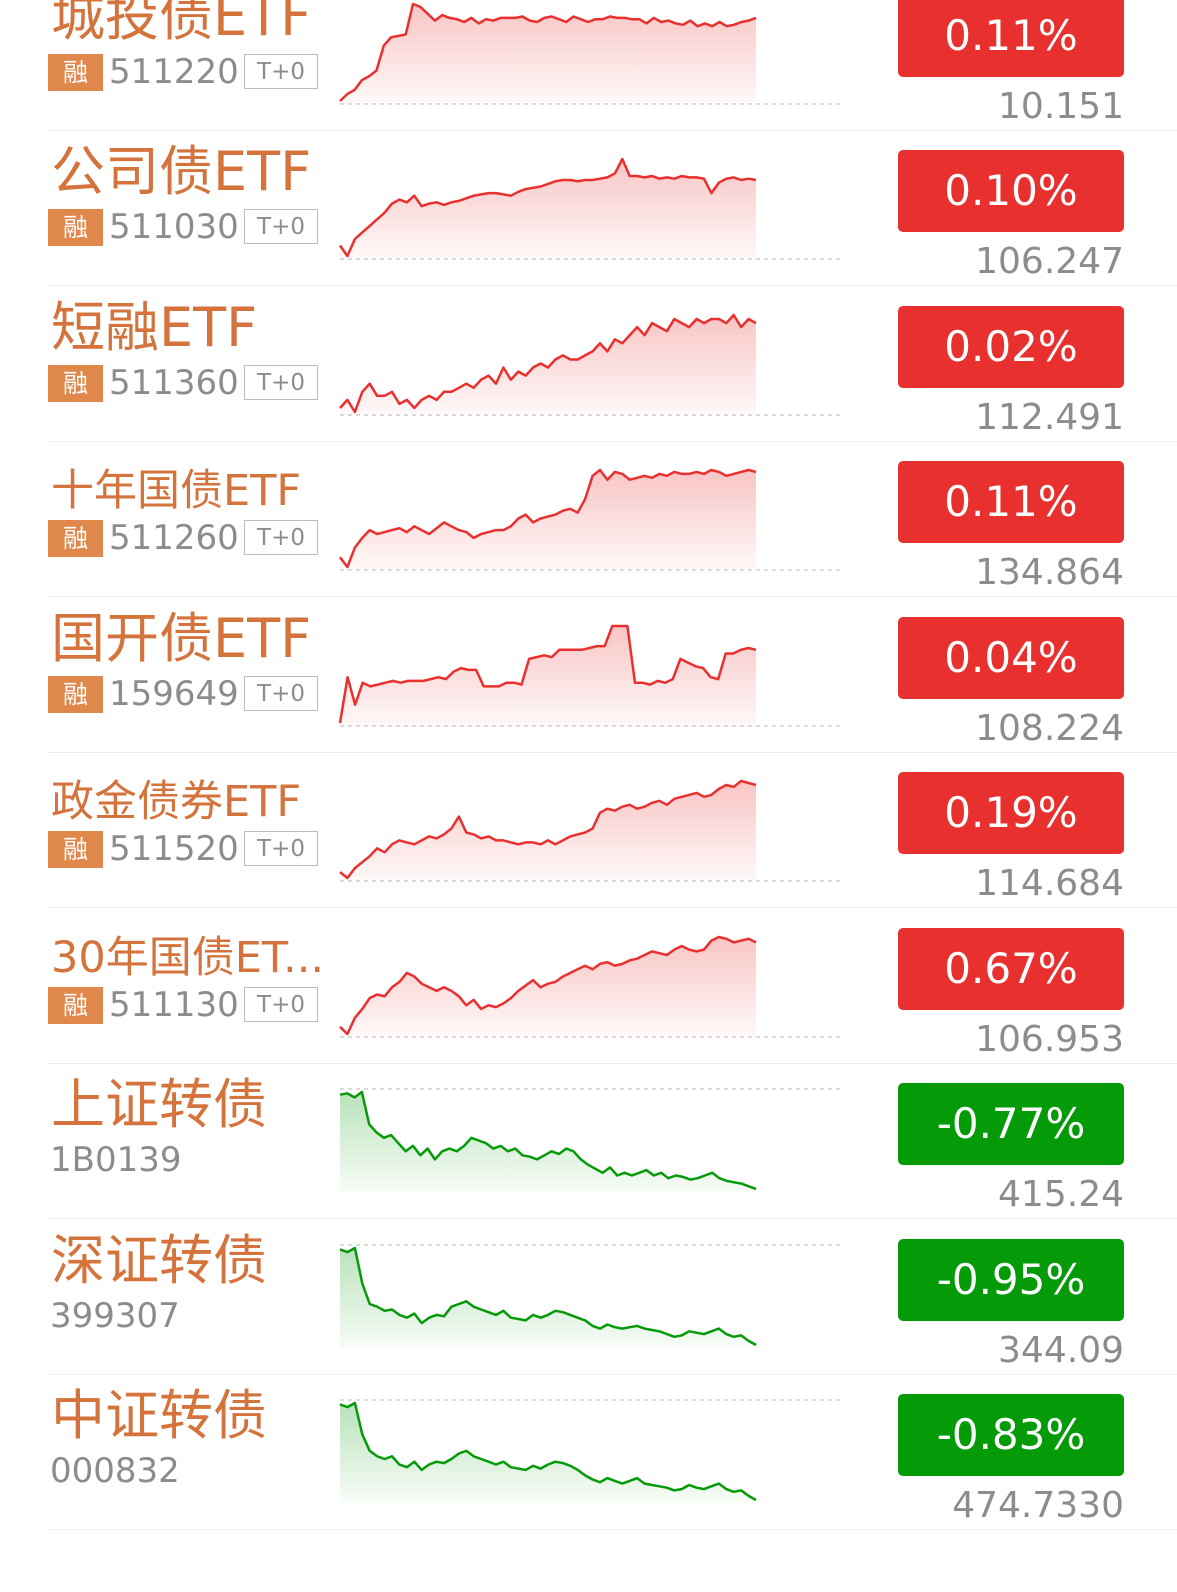  What do you see at coordinates (174, 227) in the screenshot?
I see `fund-code: 511030` at bounding box center [174, 227].